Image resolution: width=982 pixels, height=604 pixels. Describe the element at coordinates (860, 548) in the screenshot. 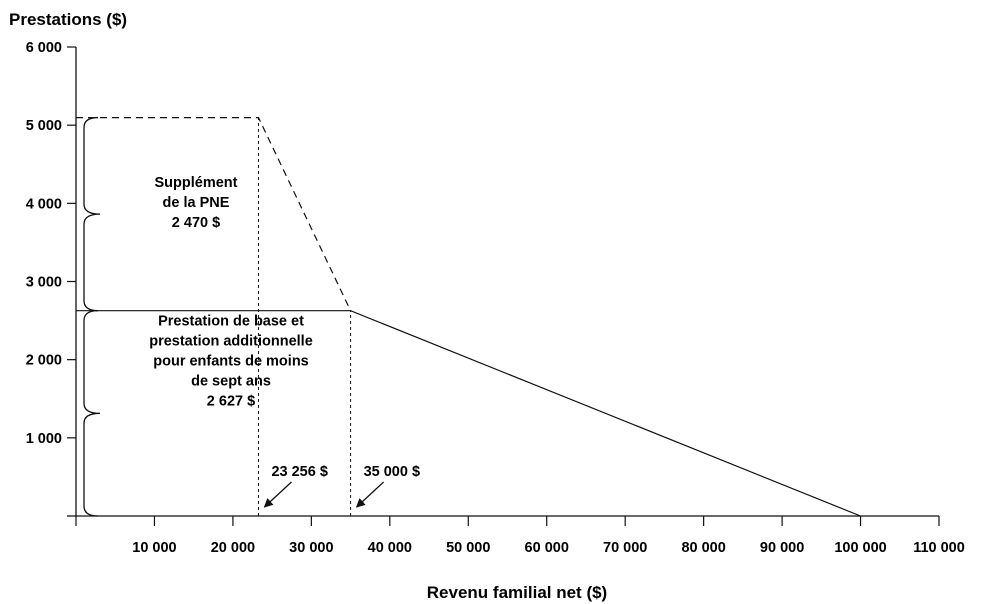

I see `x-tick-label: 100 000` at that location.